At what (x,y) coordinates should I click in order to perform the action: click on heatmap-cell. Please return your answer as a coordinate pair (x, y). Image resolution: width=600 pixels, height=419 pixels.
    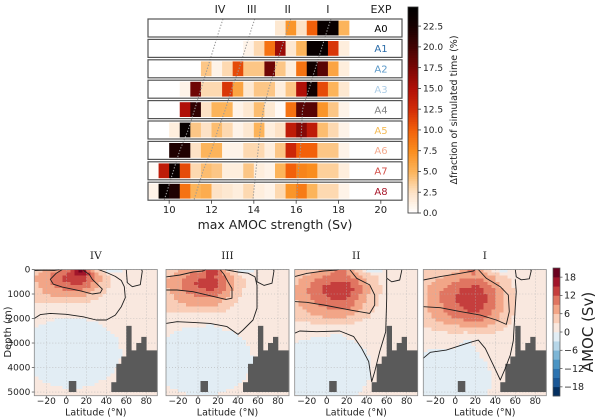
    Looking at the image, I should click on (312, 48).